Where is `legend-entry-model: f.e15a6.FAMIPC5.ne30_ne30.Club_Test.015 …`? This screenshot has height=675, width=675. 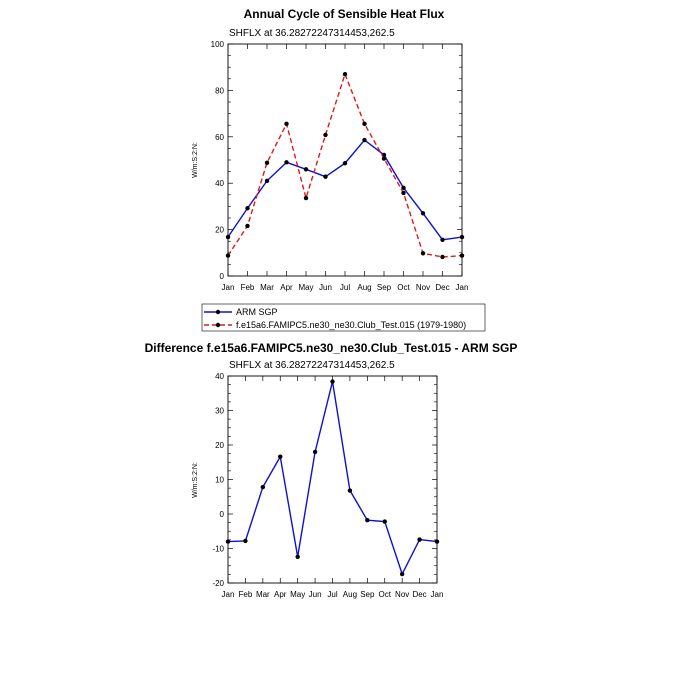 legend-entry-model: f.e15a6.FAMIPC5.ne30_ne30.Club_Test.015 … is located at coordinates (335, 325).